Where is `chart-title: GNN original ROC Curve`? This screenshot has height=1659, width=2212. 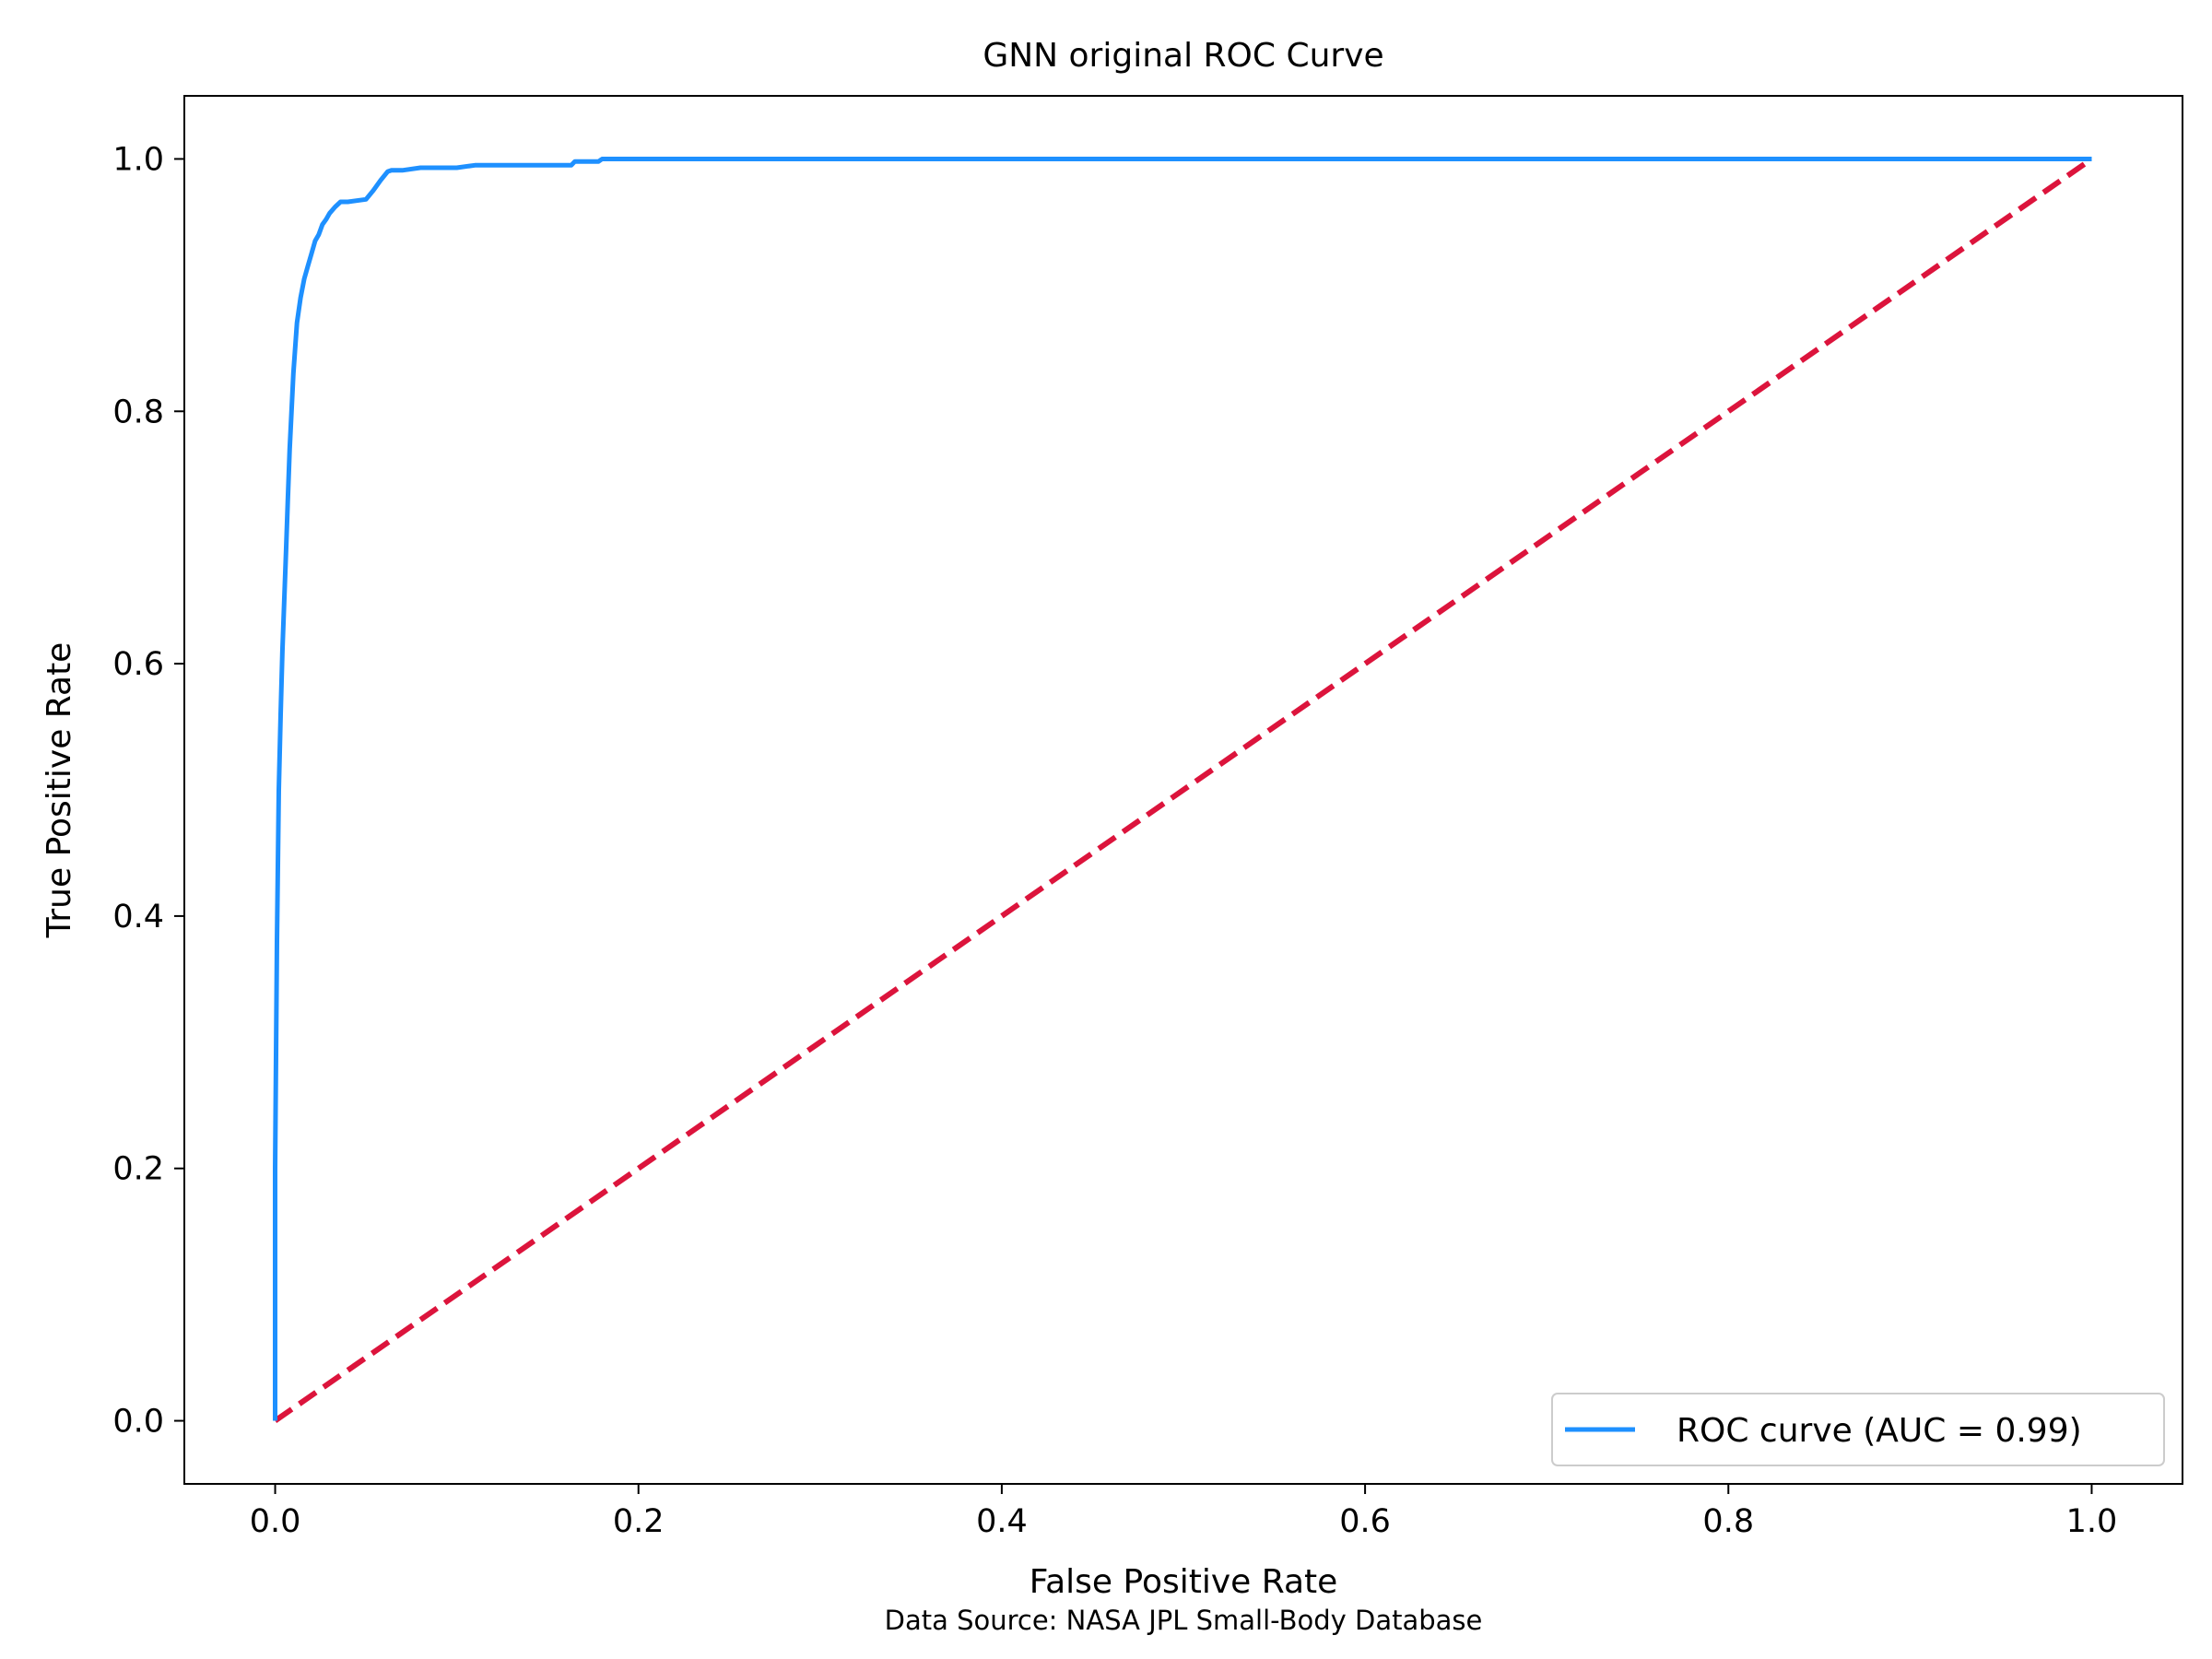
chart-title: GNN original ROC Curve is located at coordinates (1182, 56).